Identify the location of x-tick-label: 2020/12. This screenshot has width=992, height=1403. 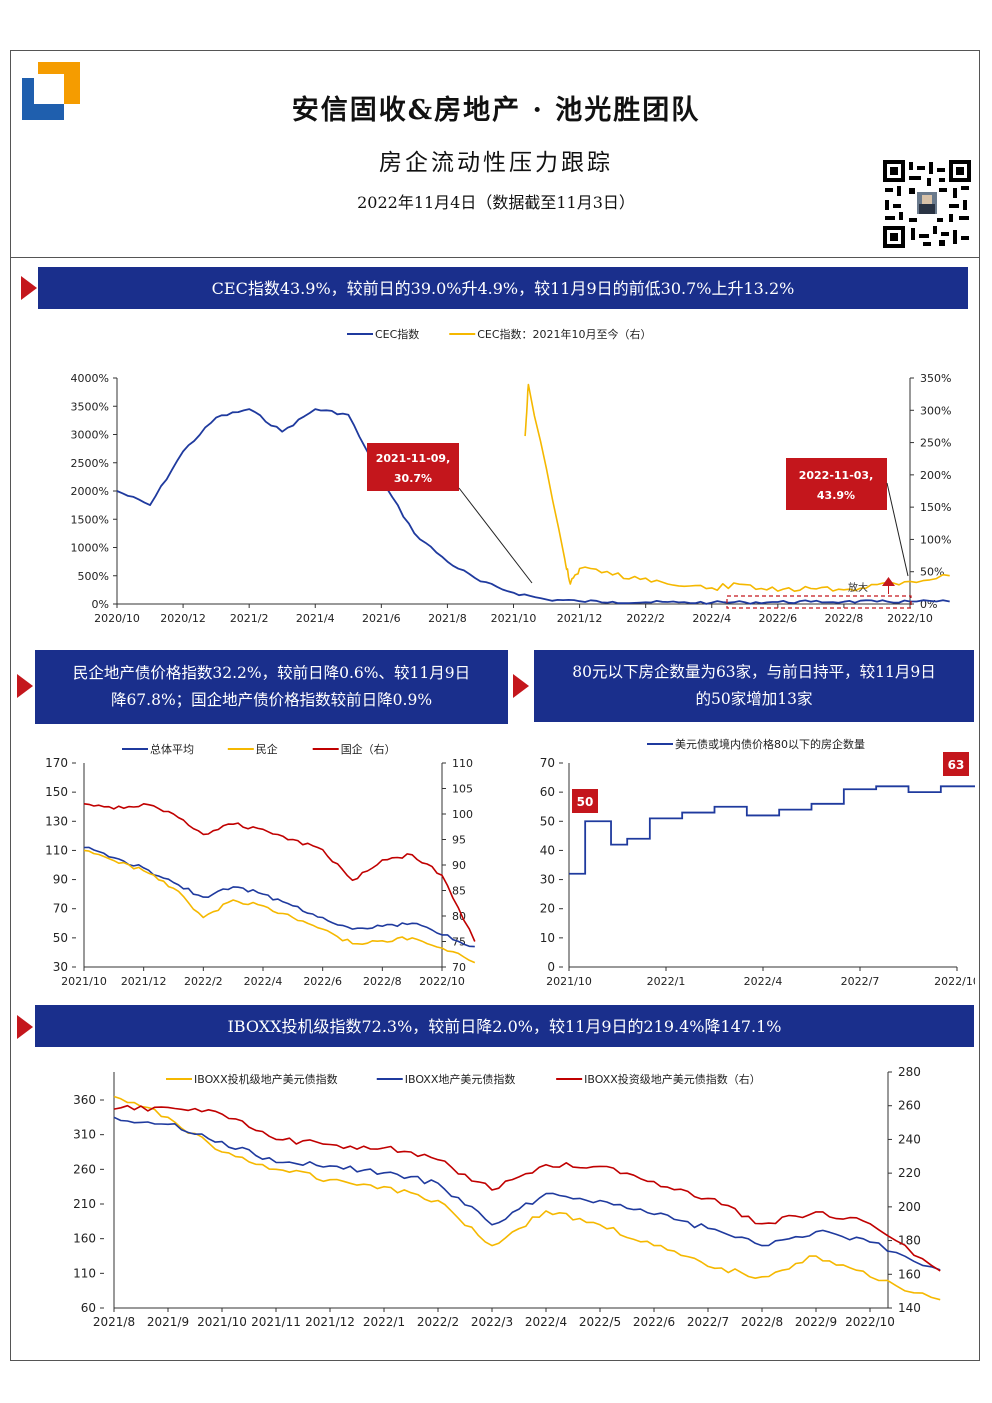
(183, 618).